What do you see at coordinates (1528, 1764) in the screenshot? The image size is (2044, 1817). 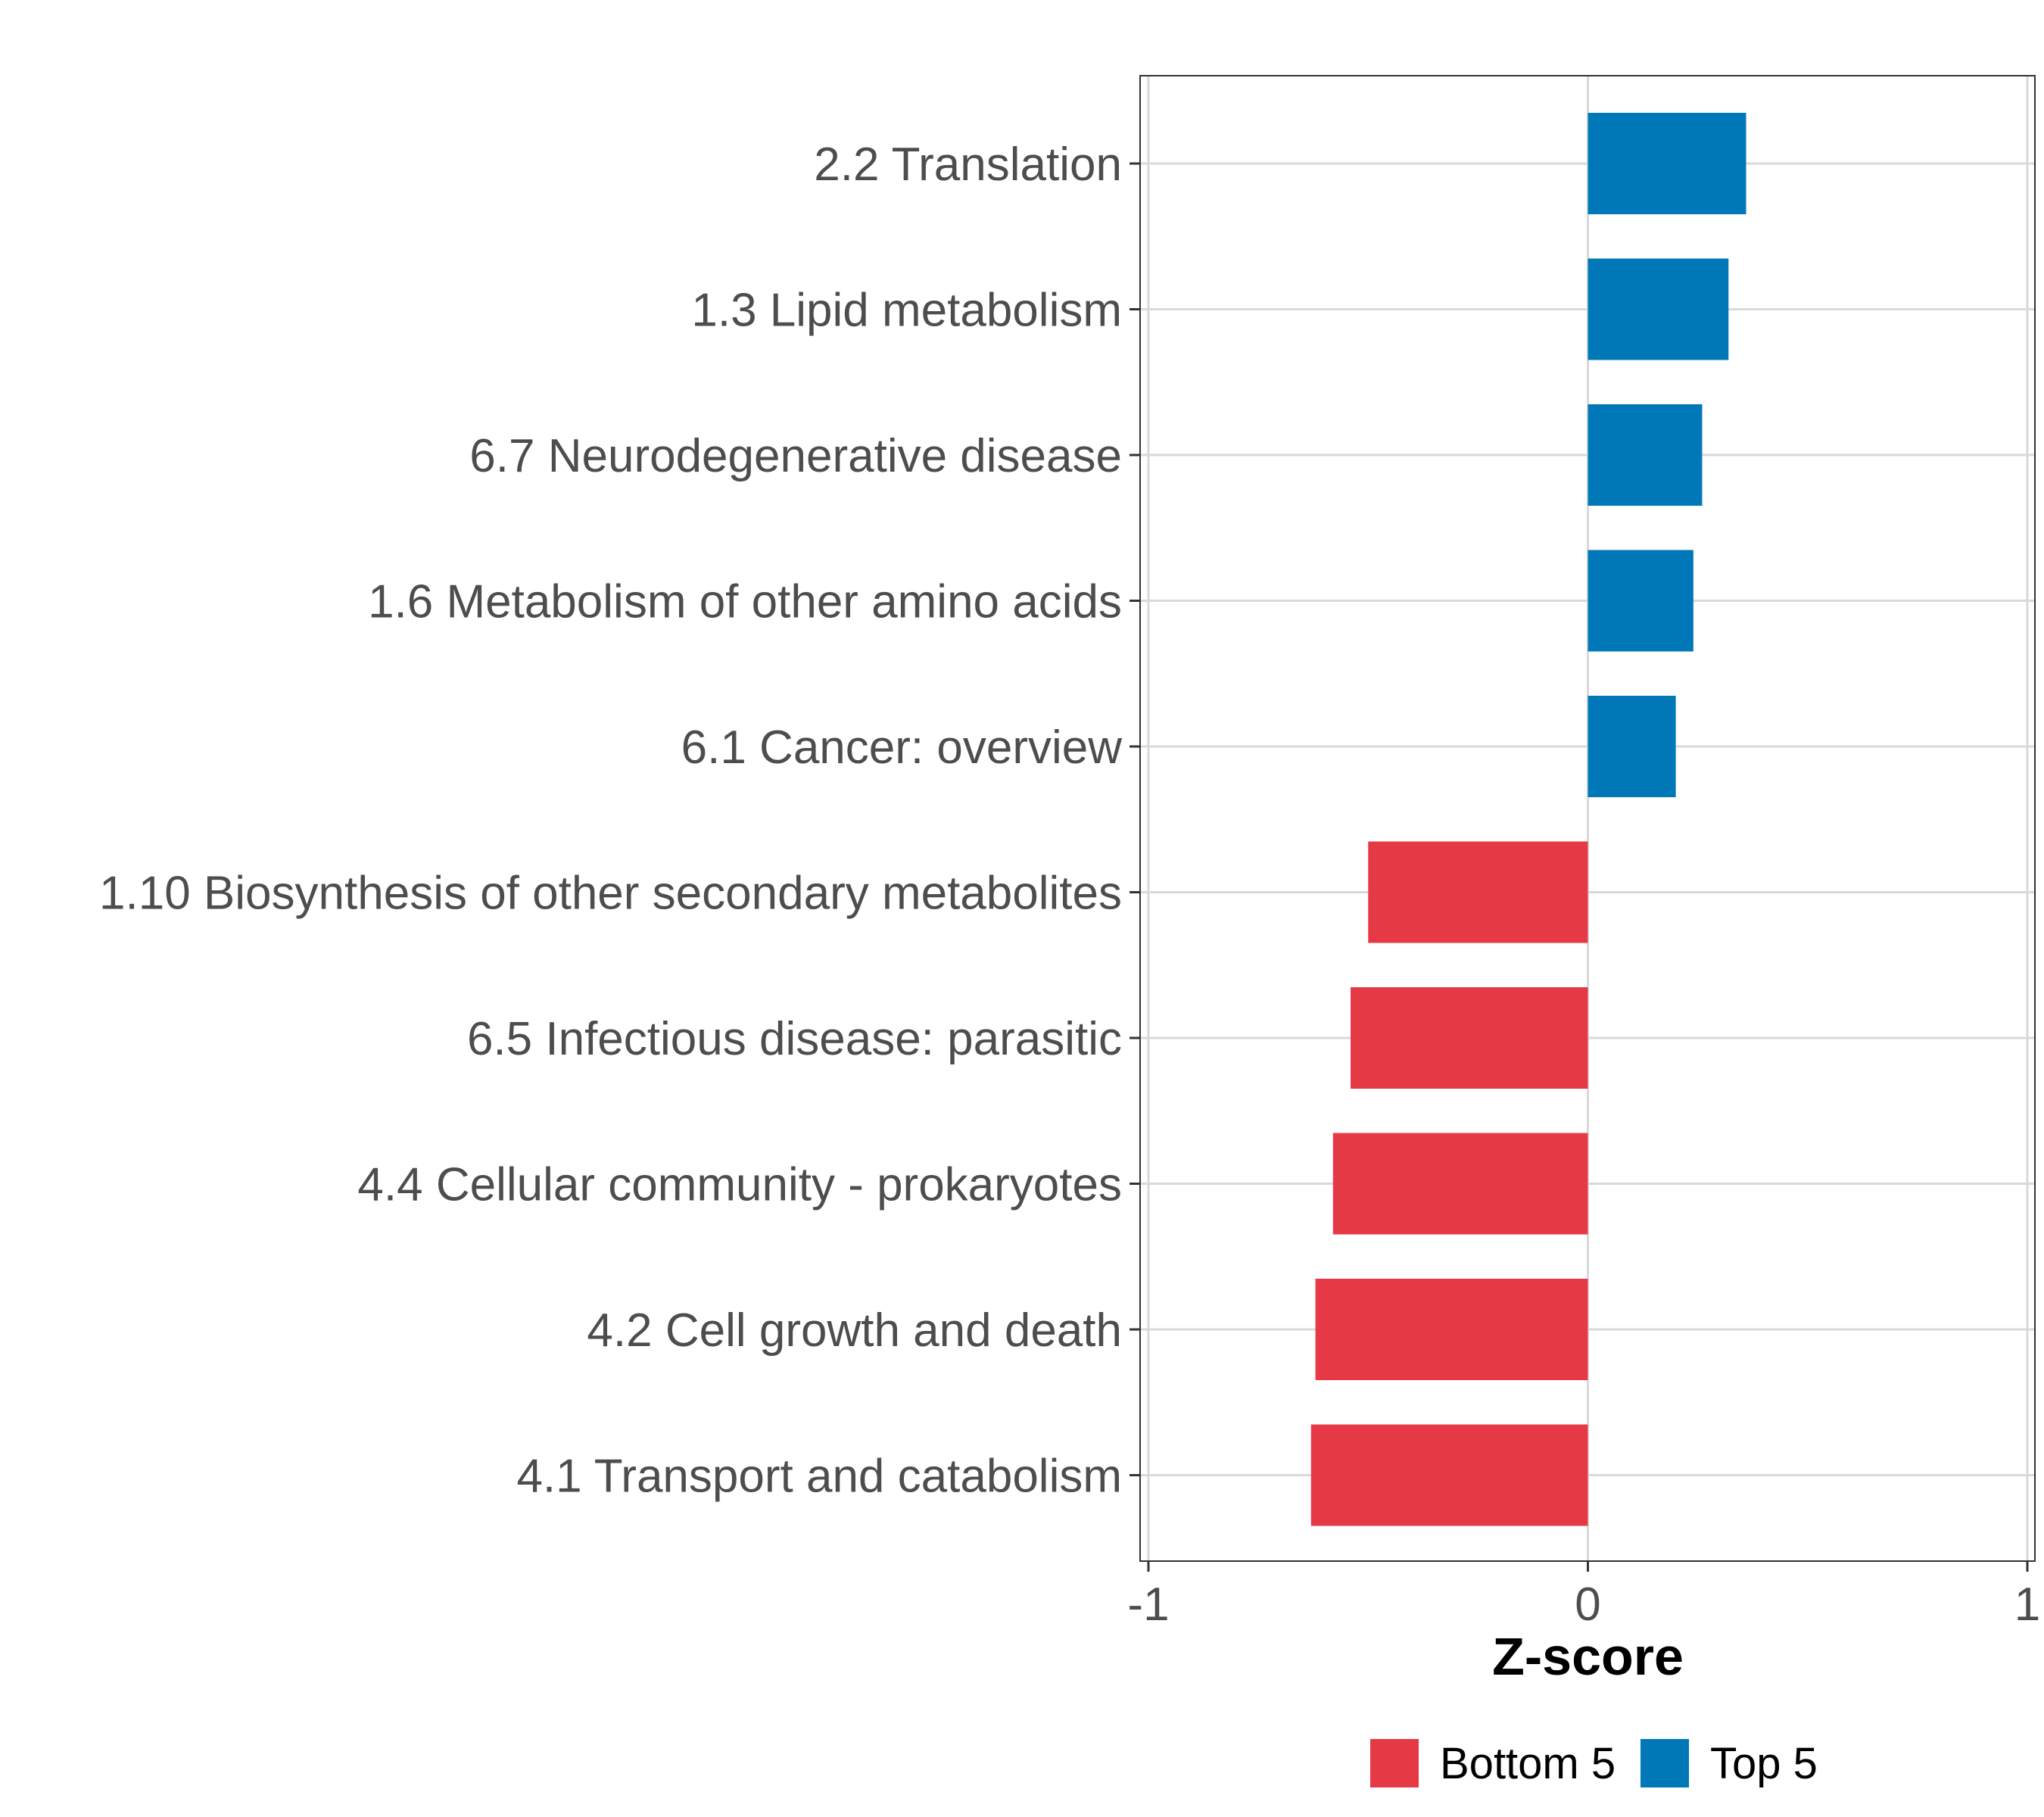 I see `legend-label: Bottom 5` at bounding box center [1528, 1764].